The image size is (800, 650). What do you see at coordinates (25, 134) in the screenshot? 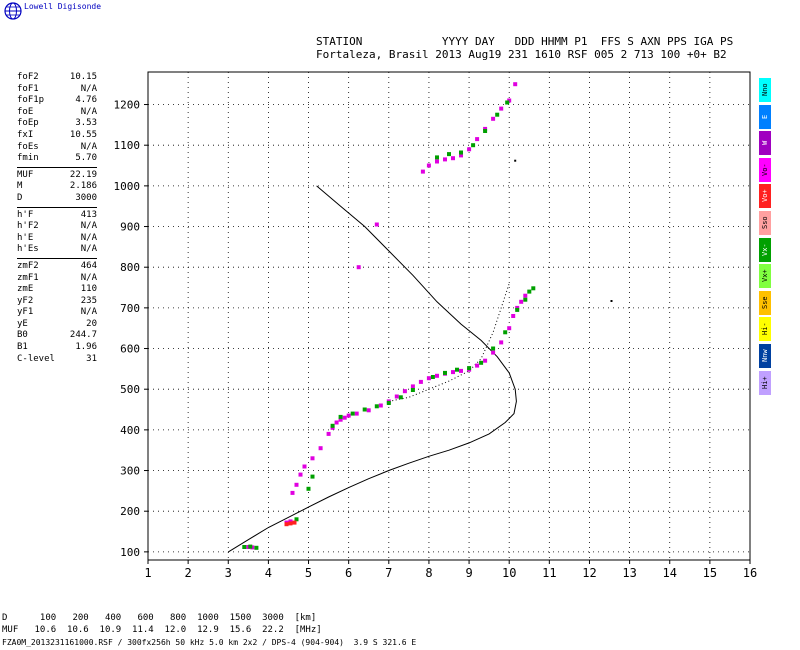
I see `param-key: fxI` at bounding box center [25, 134].